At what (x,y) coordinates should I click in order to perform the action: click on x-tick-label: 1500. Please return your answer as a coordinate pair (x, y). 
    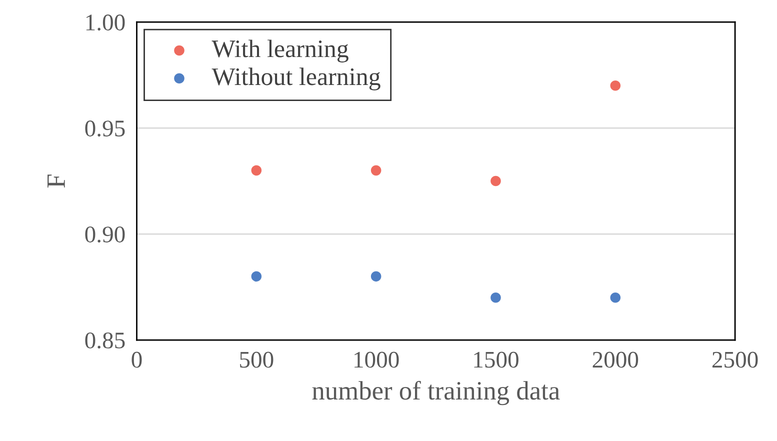
    Looking at the image, I should click on (496, 360).